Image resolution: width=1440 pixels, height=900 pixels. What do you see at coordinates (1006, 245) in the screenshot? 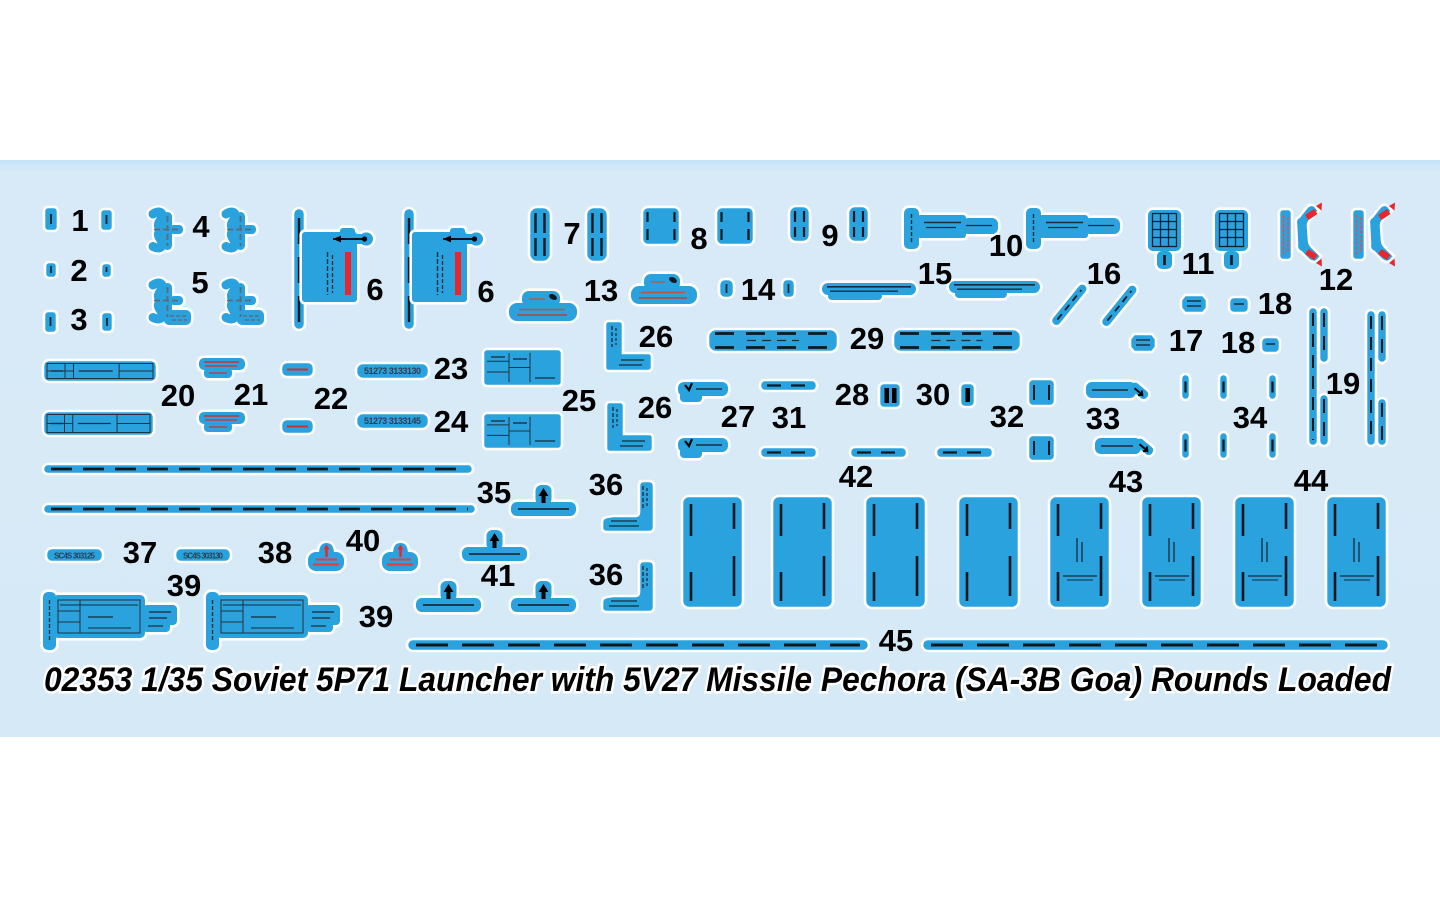
I see `svg-text: 10` at bounding box center [1006, 245].